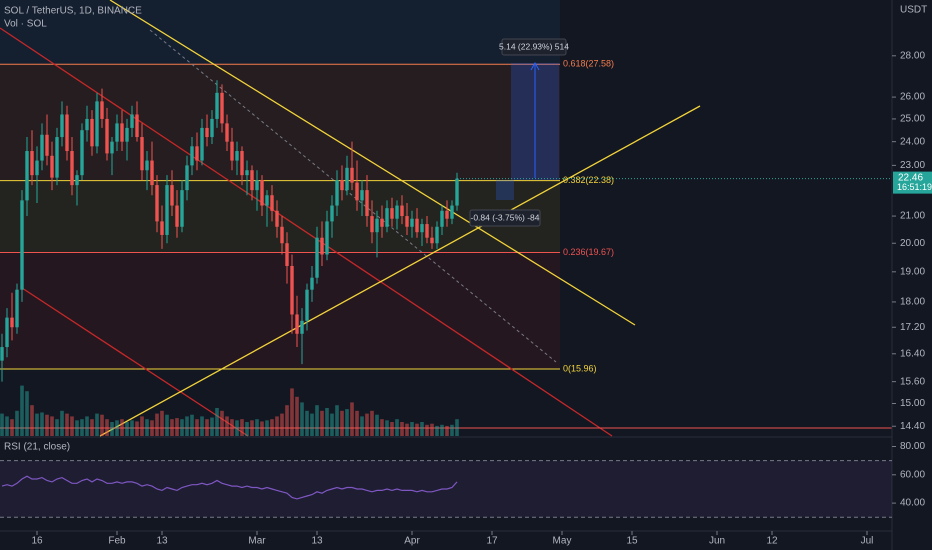 This screenshot has height=550, width=932. What do you see at coordinates (912, 216) in the screenshot?
I see `y-tick-label: 21.00` at bounding box center [912, 216].